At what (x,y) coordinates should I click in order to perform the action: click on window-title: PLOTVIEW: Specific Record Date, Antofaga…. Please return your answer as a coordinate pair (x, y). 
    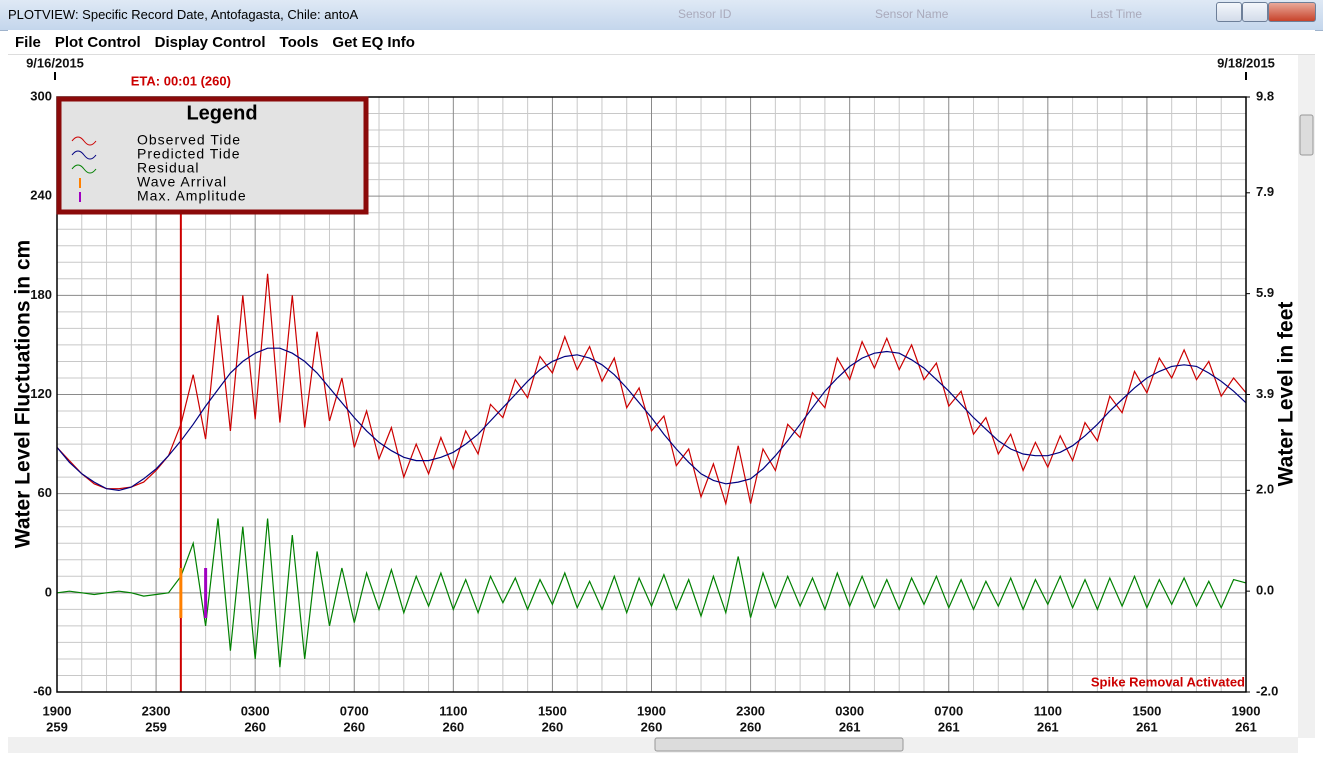
    Looking at the image, I should click on (183, 14).